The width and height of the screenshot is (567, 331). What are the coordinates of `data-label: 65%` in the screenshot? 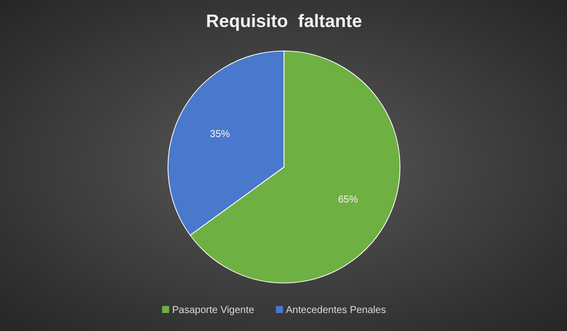 It's located at (348, 200).